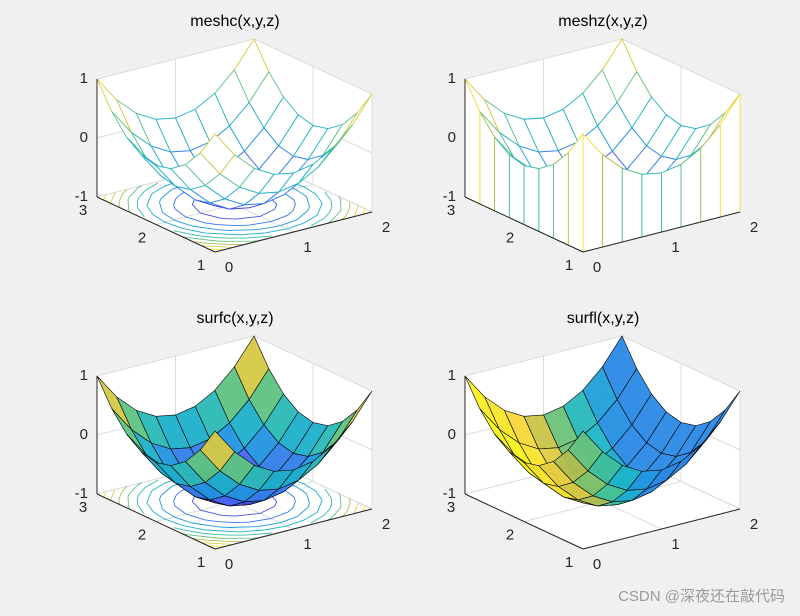 The width and height of the screenshot is (800, 616). Describe the element at coordinates (217, 154) in the screenshot. I see `mesh-face` at that location.